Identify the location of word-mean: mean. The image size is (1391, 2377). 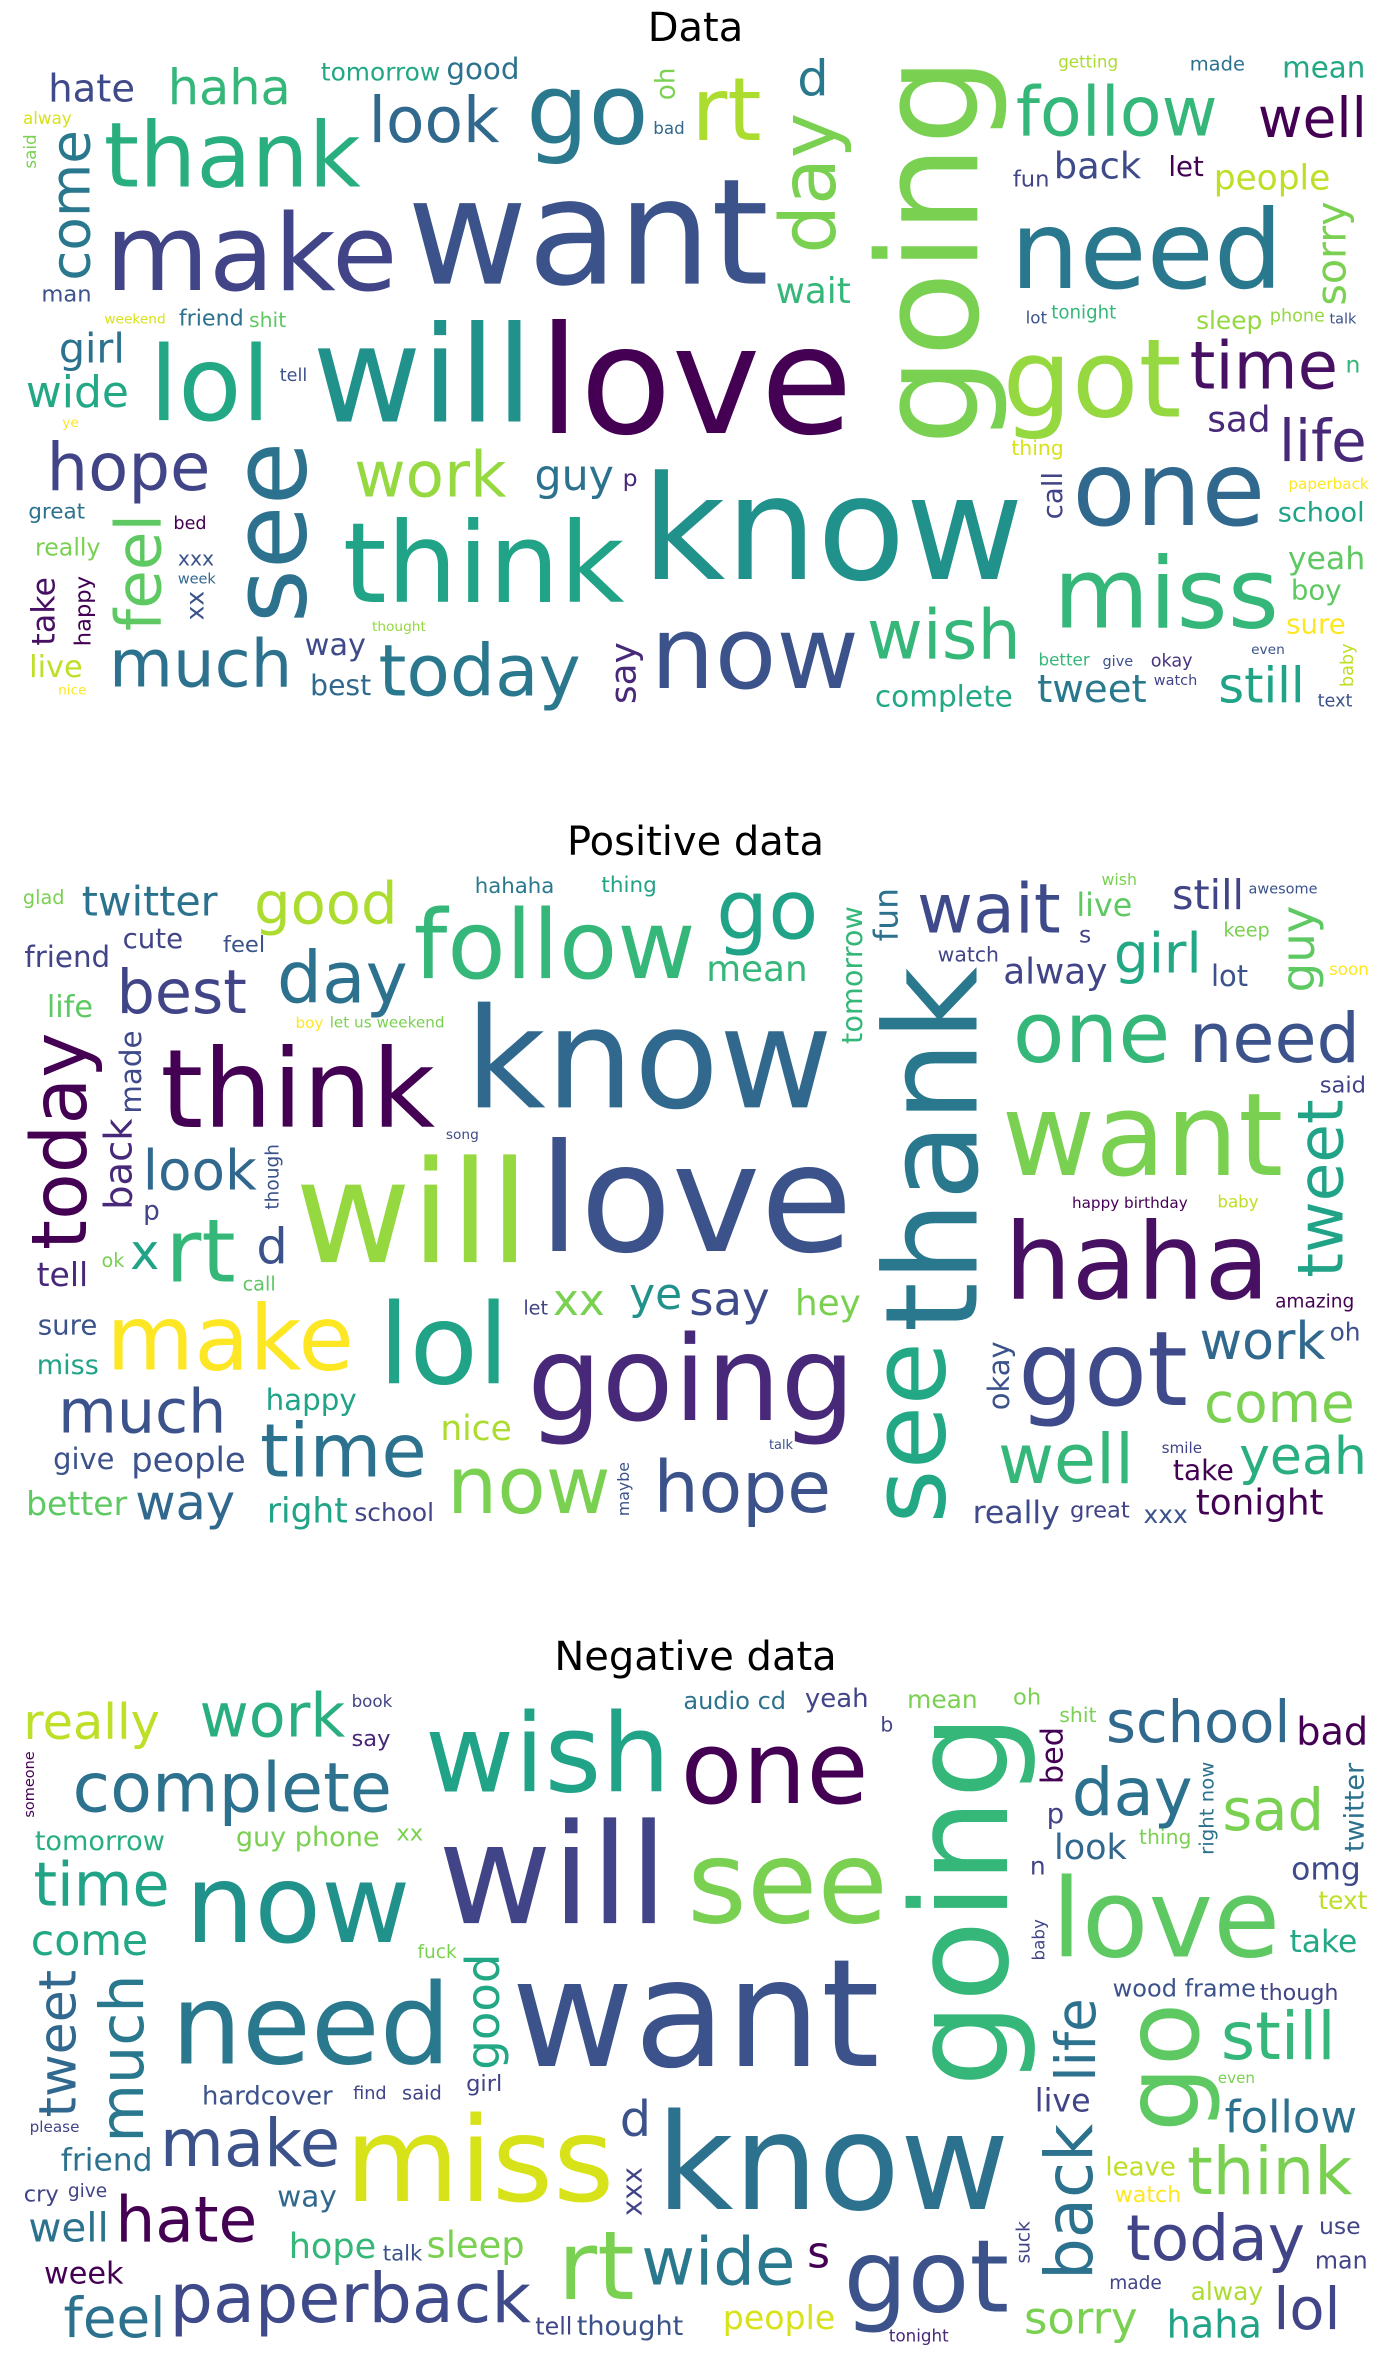
(942, 1699).